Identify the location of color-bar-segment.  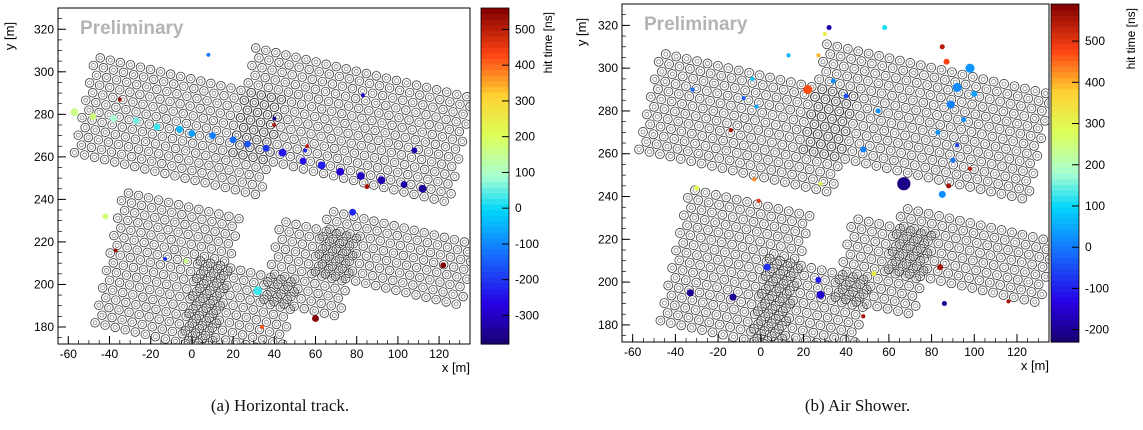
(495, 100).